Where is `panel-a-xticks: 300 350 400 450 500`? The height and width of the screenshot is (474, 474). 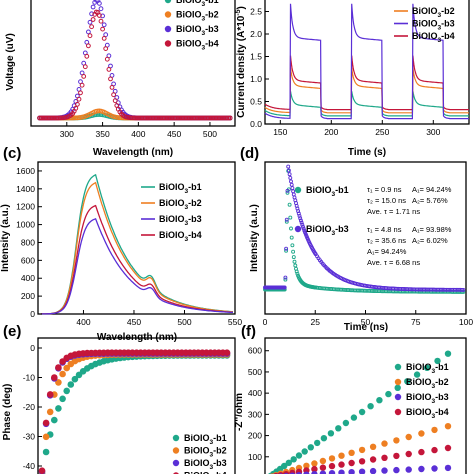 panel-a-xticks: 300 350 400 450 500 is located at coordinates (138, 130).